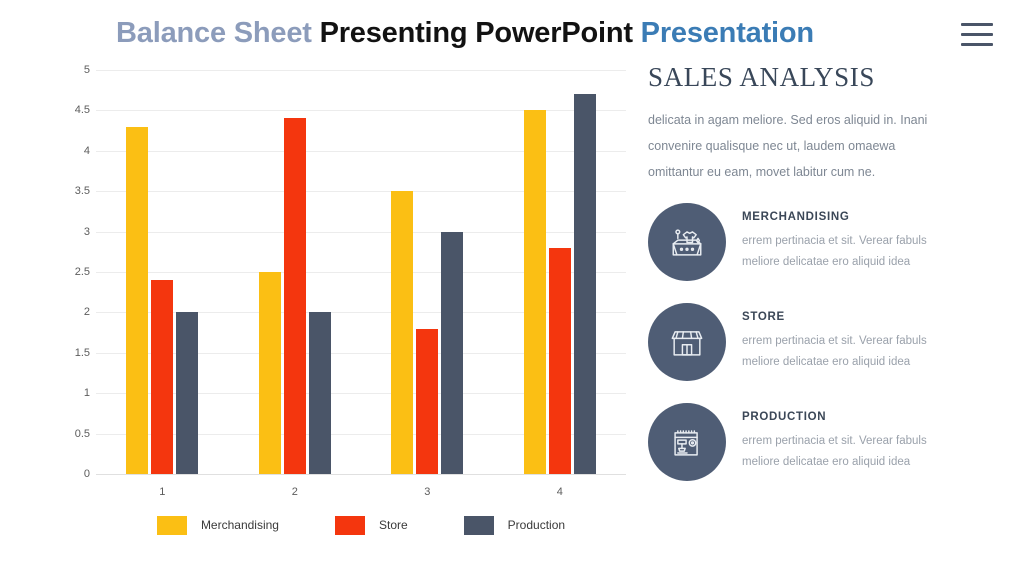 This screenshot has width=1024, height=576. I want to click on storefront-icon, so click(687, 342).